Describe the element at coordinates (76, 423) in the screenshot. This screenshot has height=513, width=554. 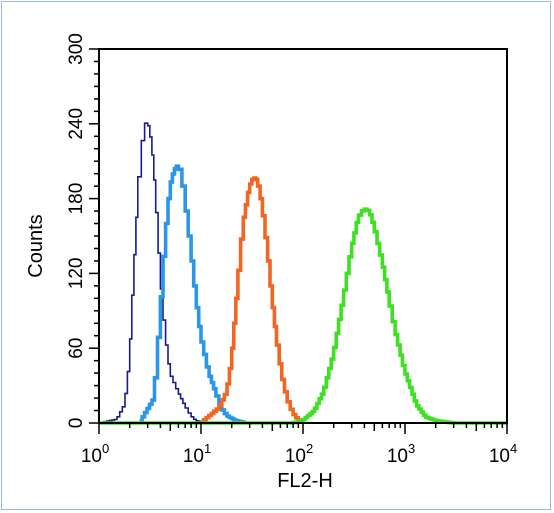
I see `y-tick-label: 0` at that location.